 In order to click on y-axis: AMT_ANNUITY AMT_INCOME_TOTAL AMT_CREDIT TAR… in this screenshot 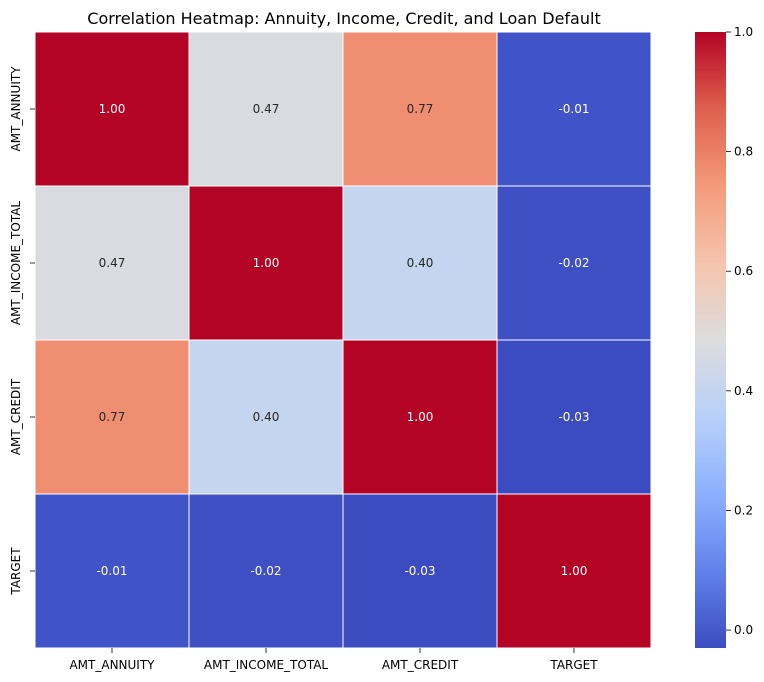, I will do `click(22, 331)`.